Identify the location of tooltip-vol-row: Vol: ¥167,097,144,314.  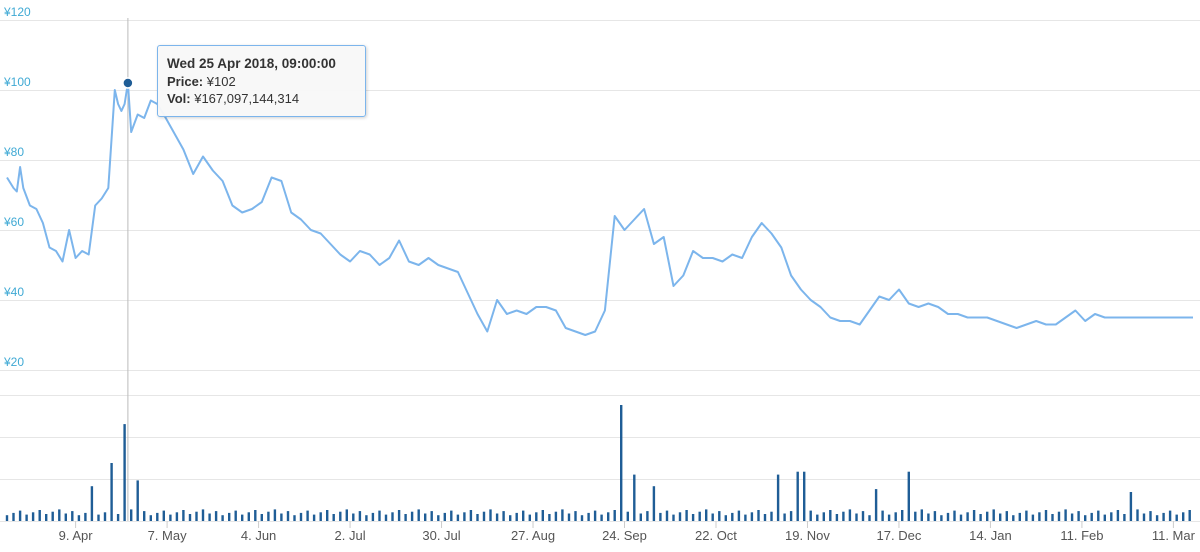
(261, 98).